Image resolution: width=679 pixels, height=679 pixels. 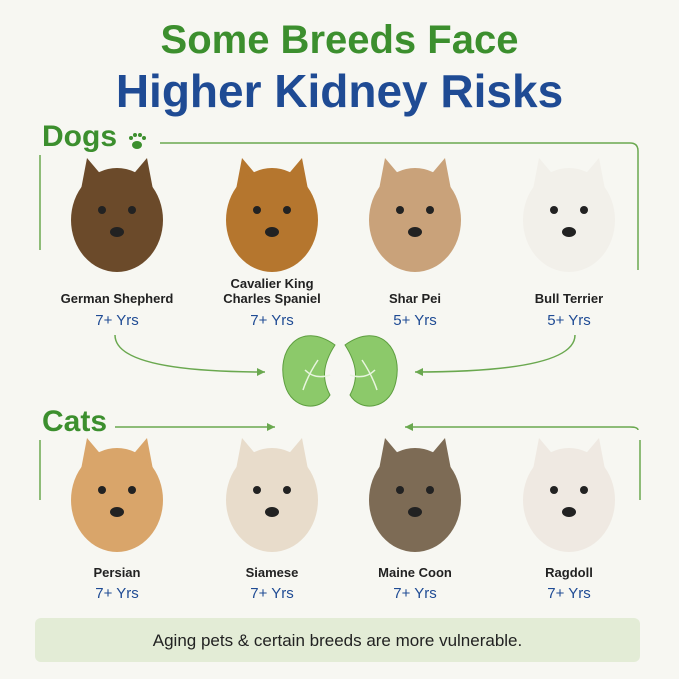 What do you see at coordinates (272, 291) in the screenshot?
I see `breed-name: Cavalier King Charles Spaniel` at bounding box center [272, 291].